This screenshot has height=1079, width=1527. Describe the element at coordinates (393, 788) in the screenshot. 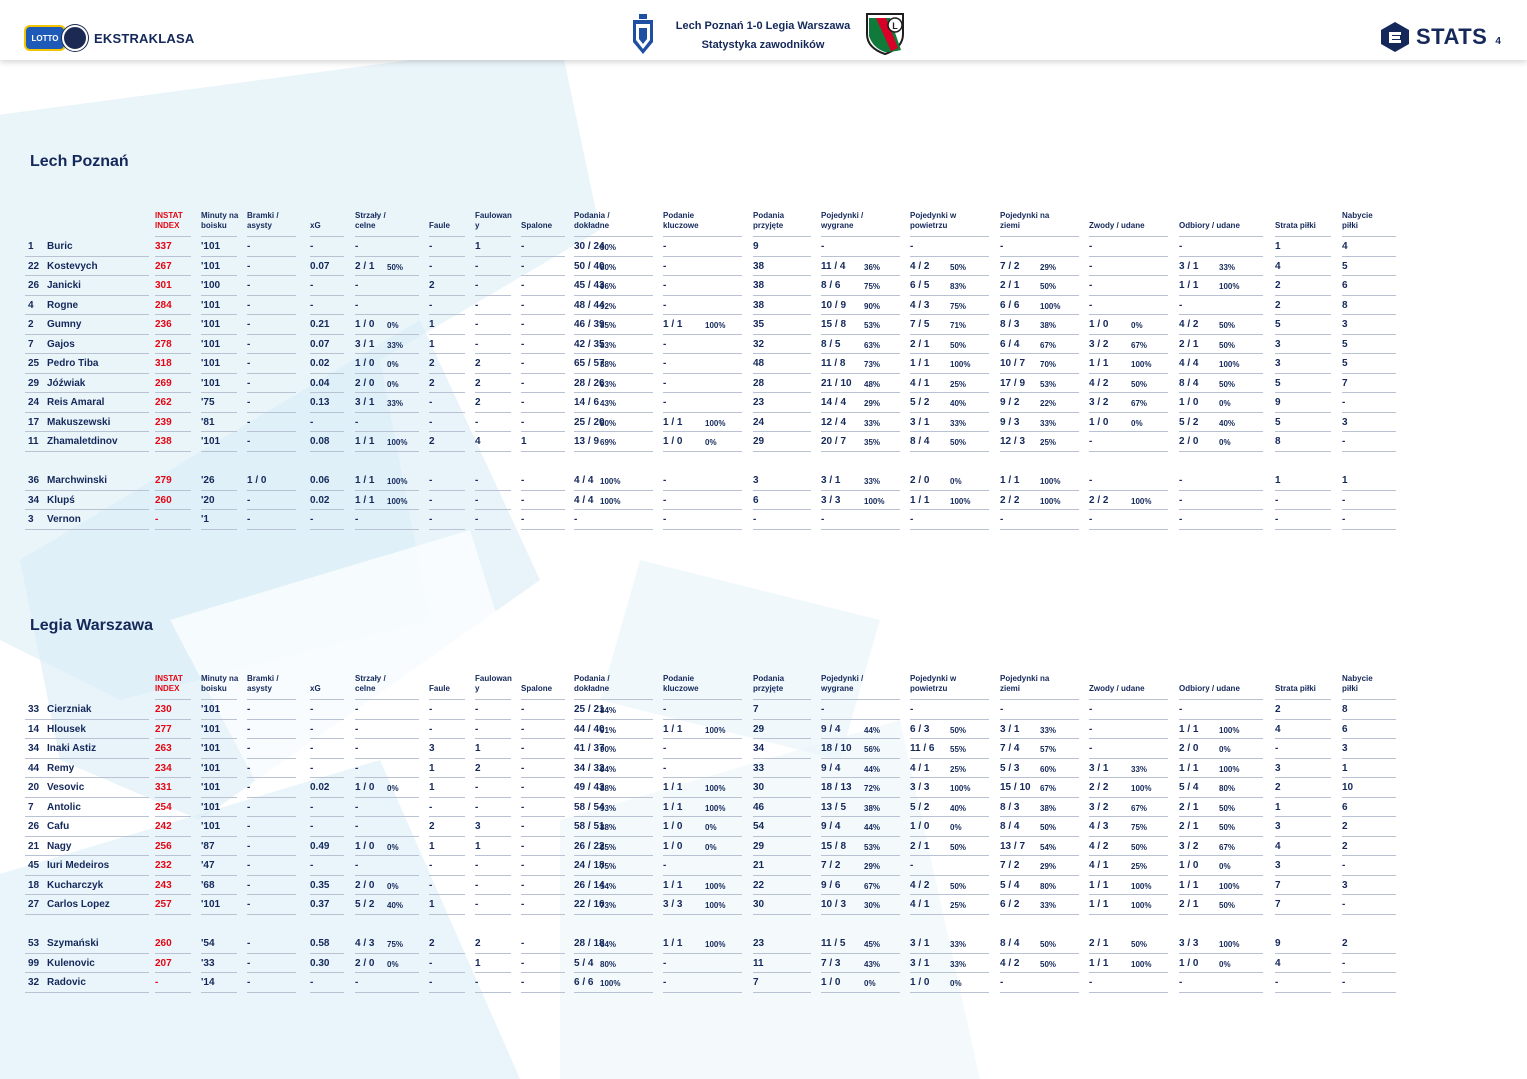

I see `shots-percent: 0%` at that location.